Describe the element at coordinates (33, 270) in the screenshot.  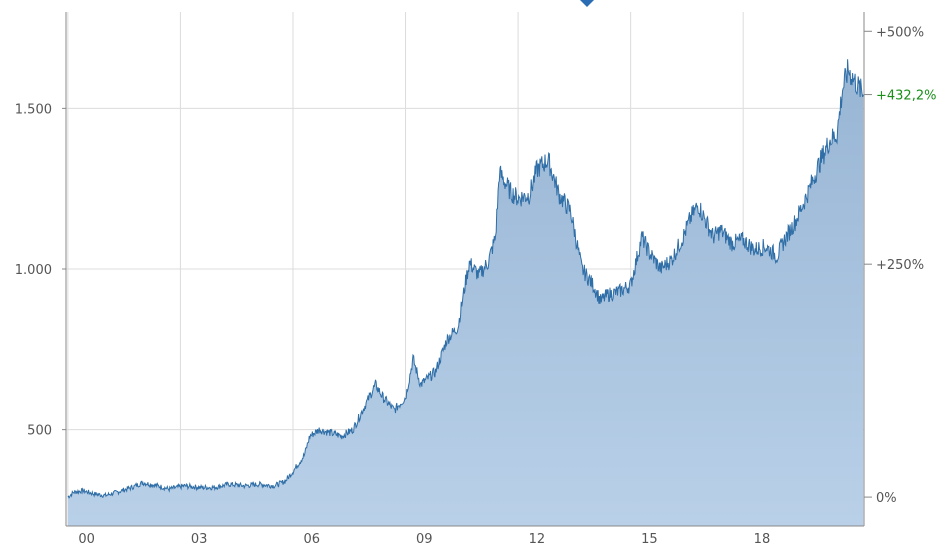
I see `y-tick-label: 1.000` at that location.